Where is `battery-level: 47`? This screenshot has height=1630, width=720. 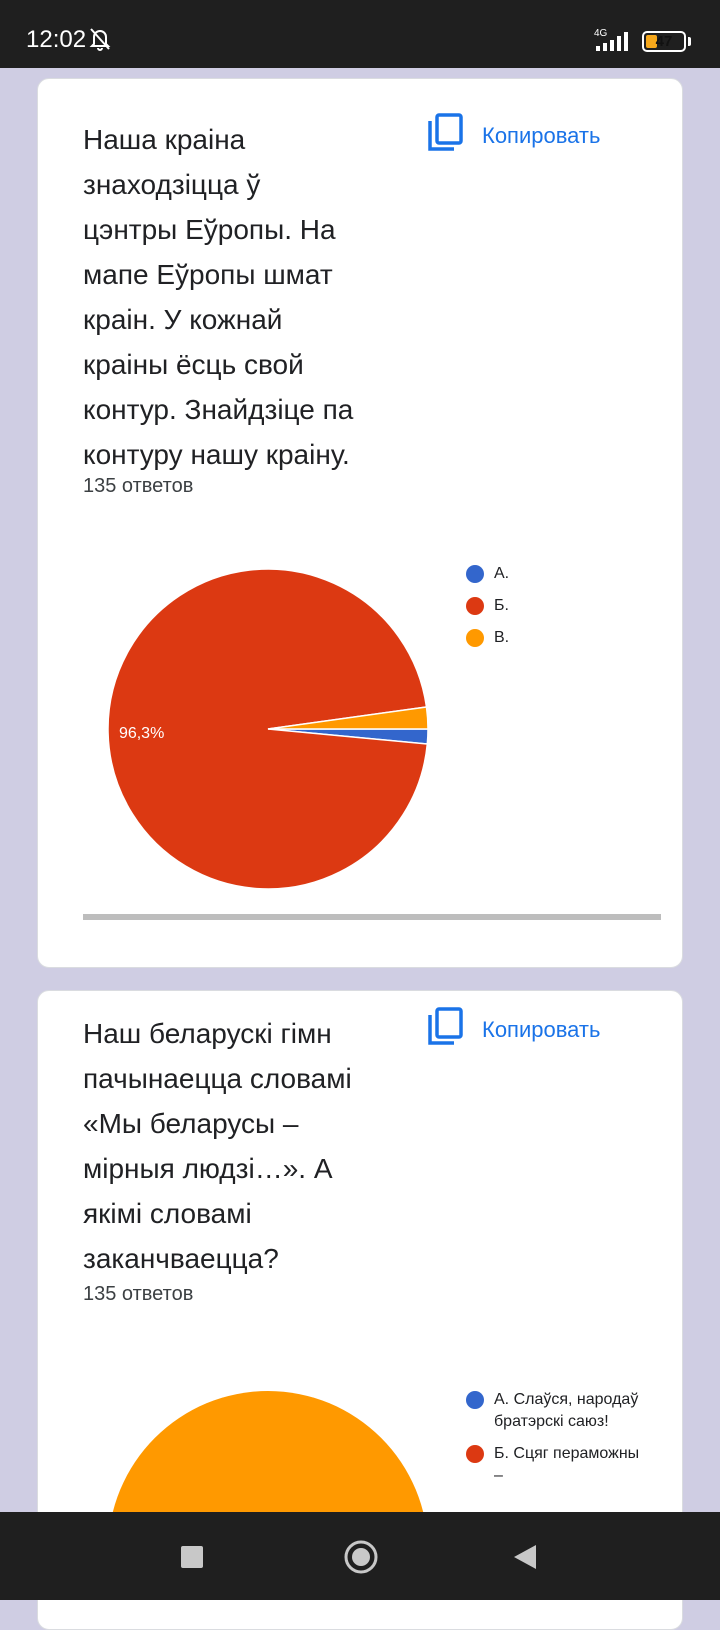
battery-level: 47 is located at coordinates (664, 41).